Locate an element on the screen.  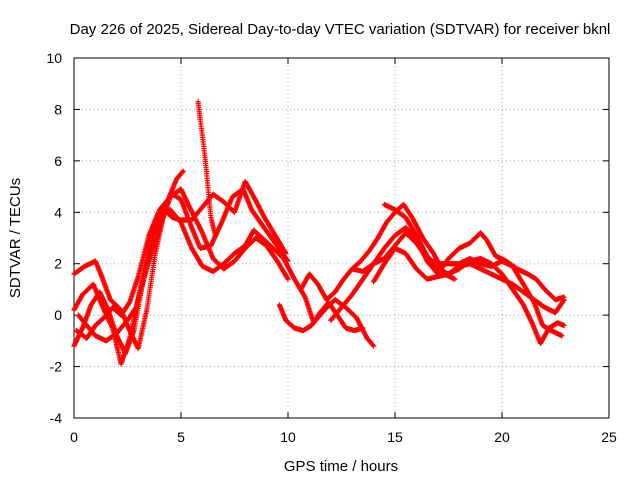
y-tick-label: 0 is located at coordinates (58, 315).